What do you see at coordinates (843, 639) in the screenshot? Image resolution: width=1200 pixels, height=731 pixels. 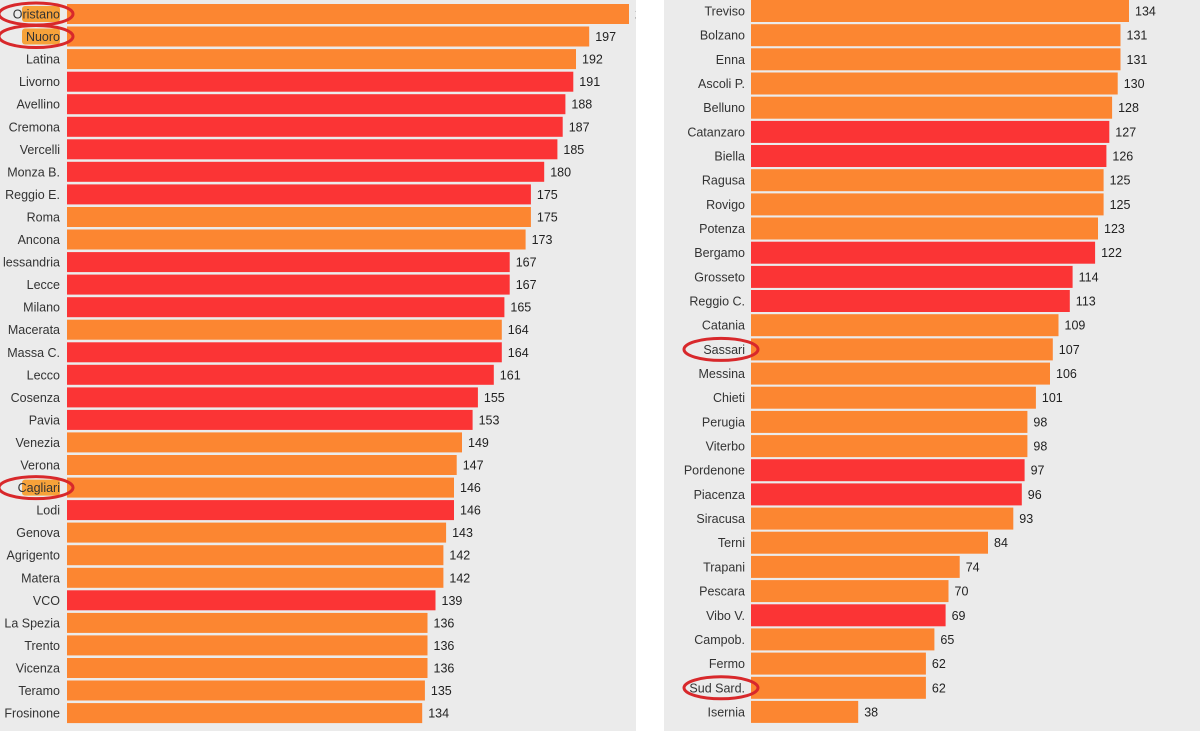 I see `bar-campob` at bounding box center [843, 639].